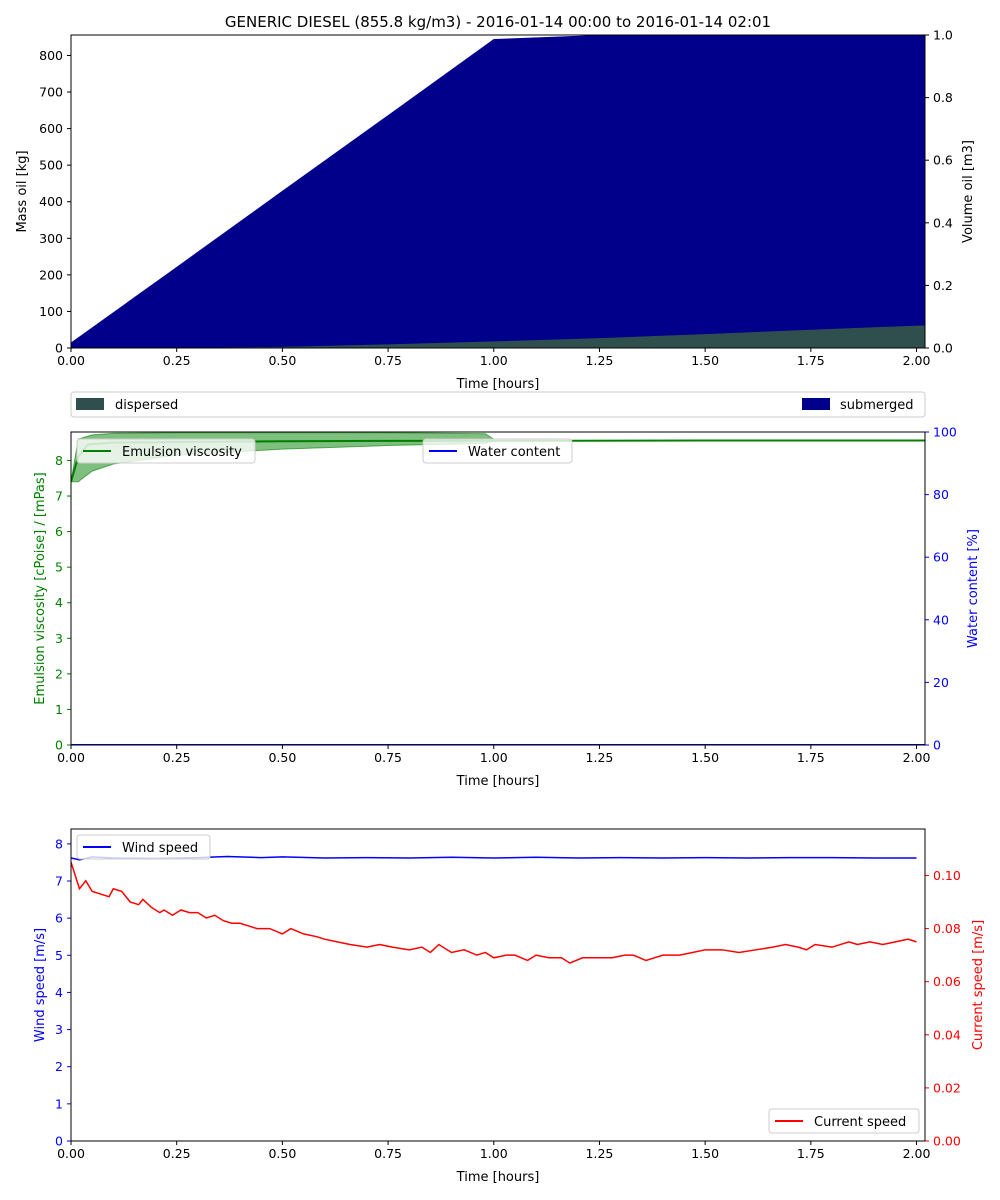  I want to click on y-tick-label: 400, so click(51, 201).